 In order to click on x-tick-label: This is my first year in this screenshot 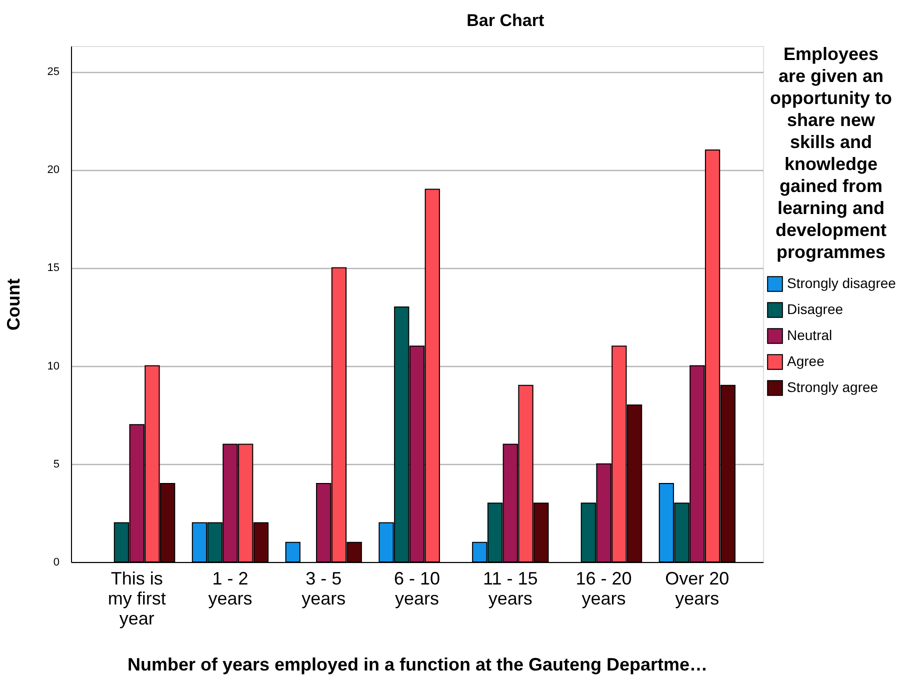, I will do `click(137, 598)`.